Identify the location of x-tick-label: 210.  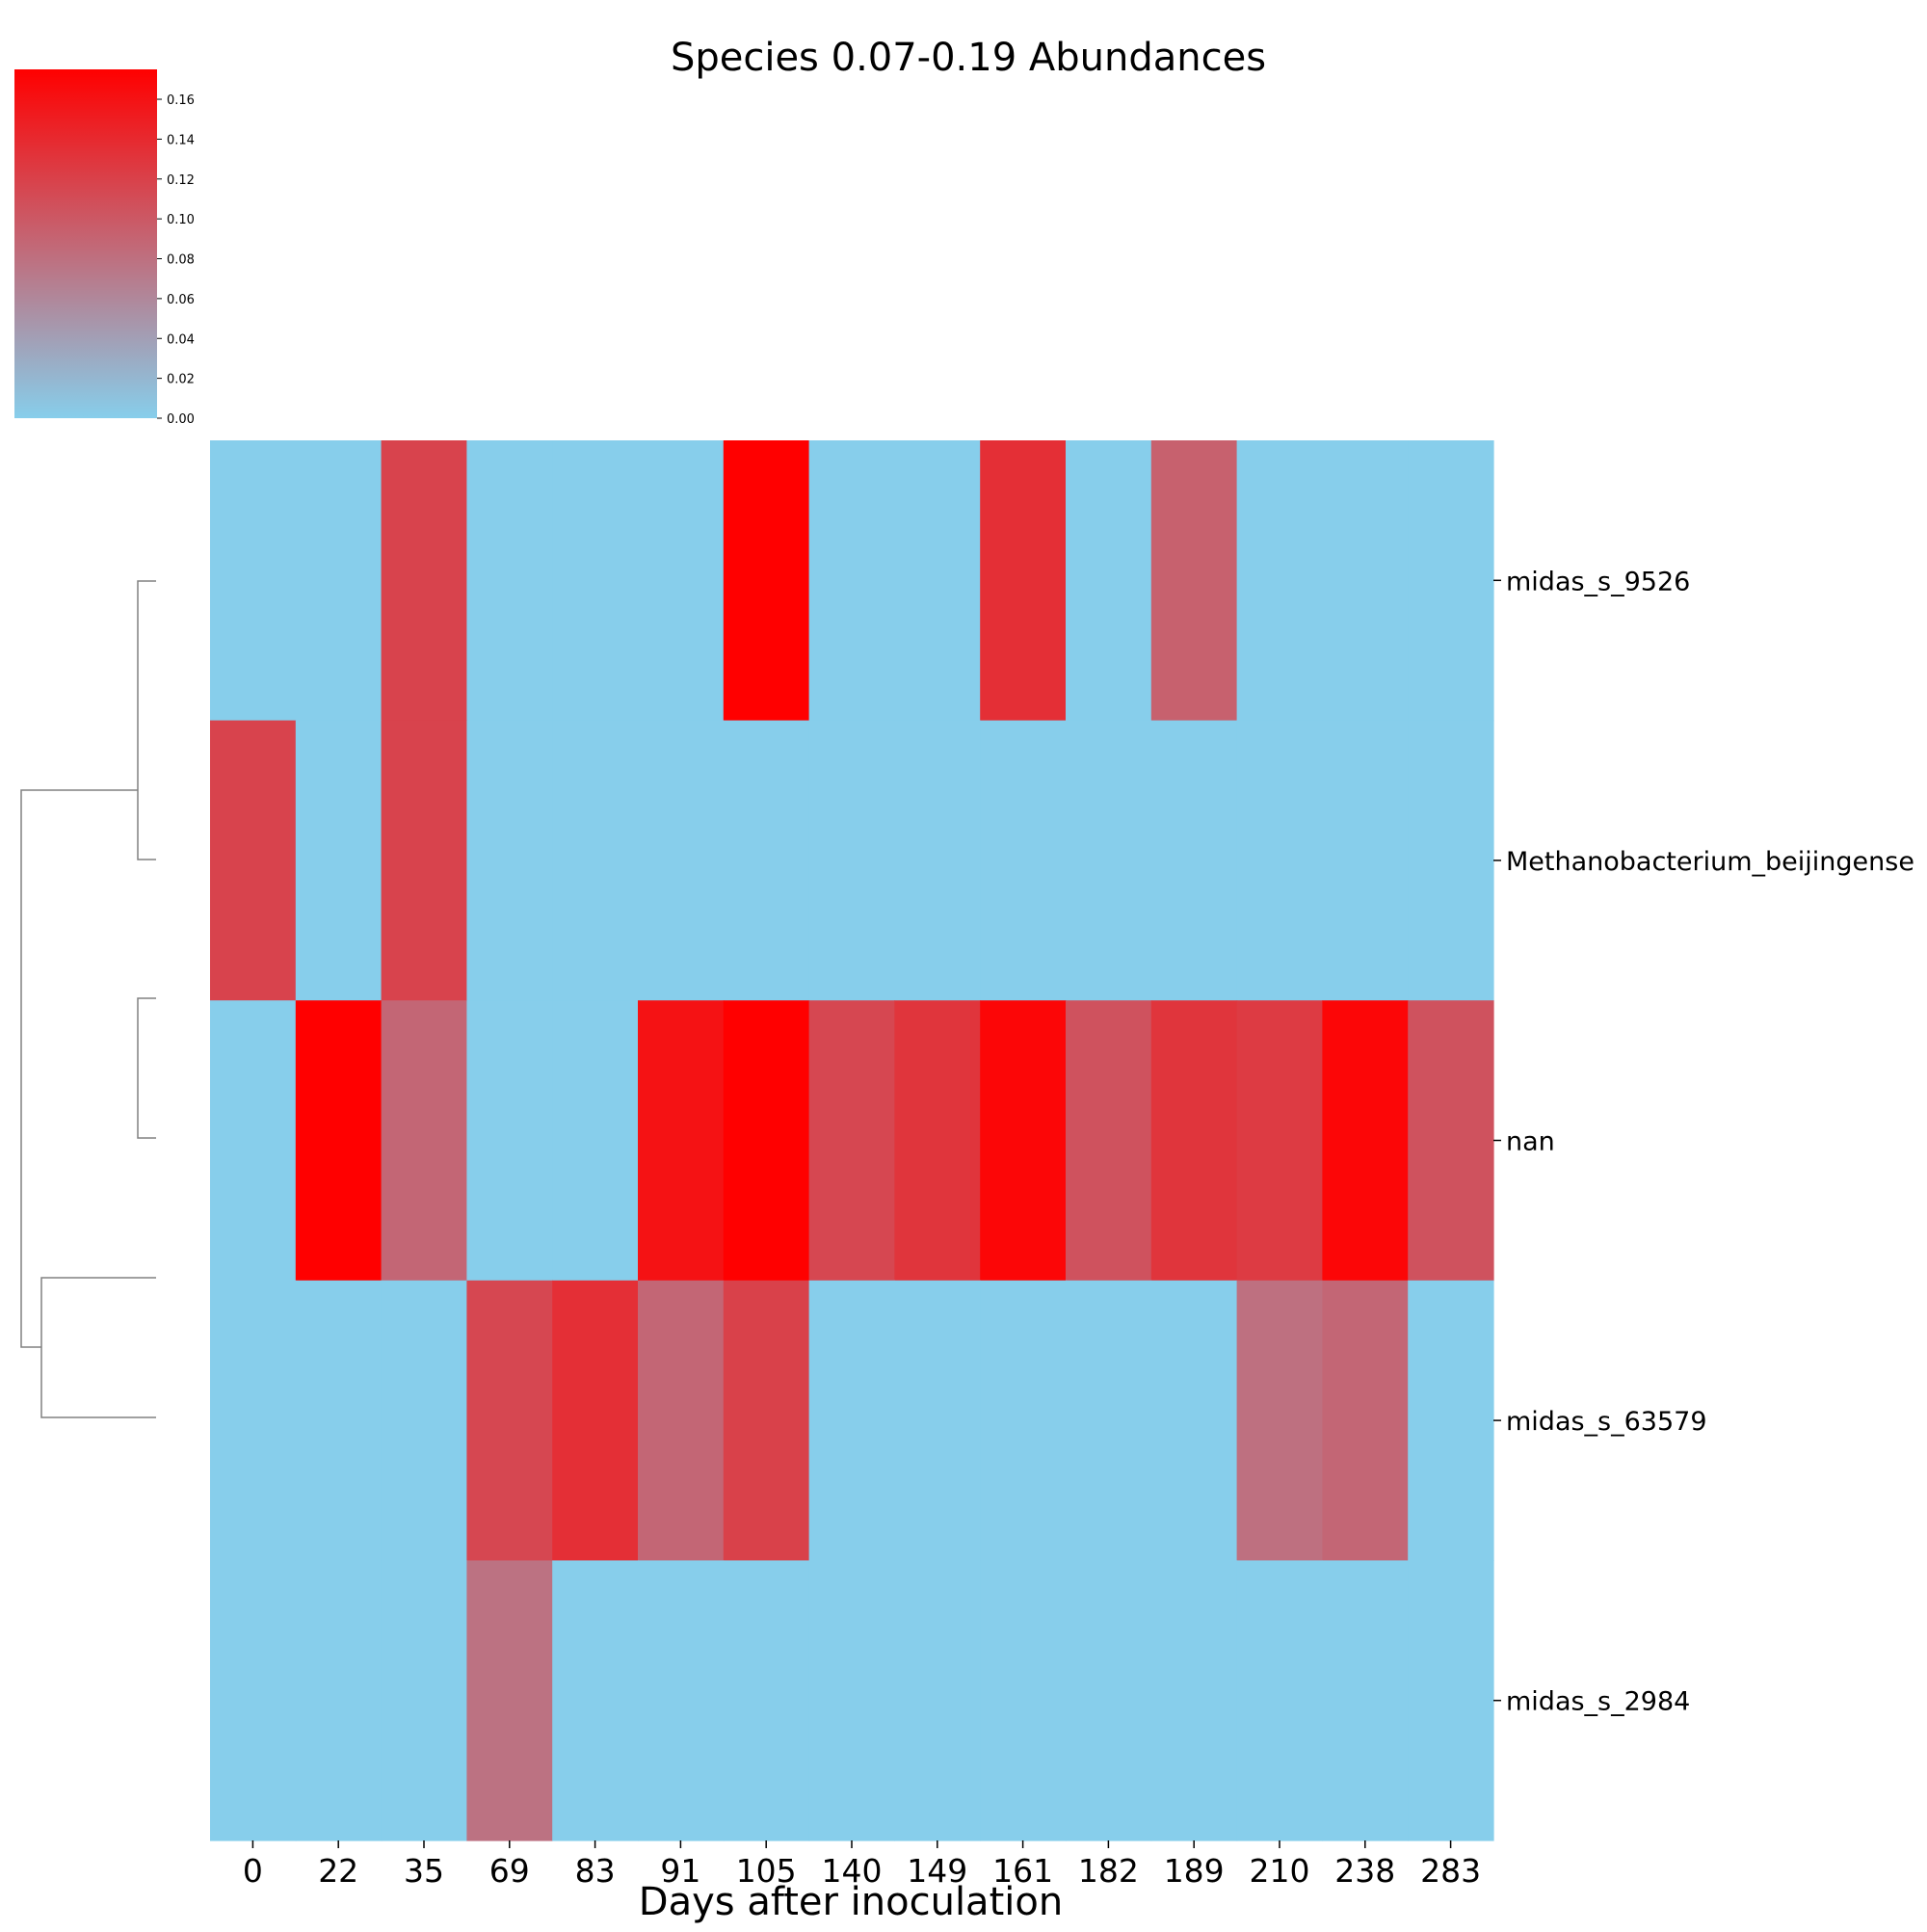
(1280, 1871).